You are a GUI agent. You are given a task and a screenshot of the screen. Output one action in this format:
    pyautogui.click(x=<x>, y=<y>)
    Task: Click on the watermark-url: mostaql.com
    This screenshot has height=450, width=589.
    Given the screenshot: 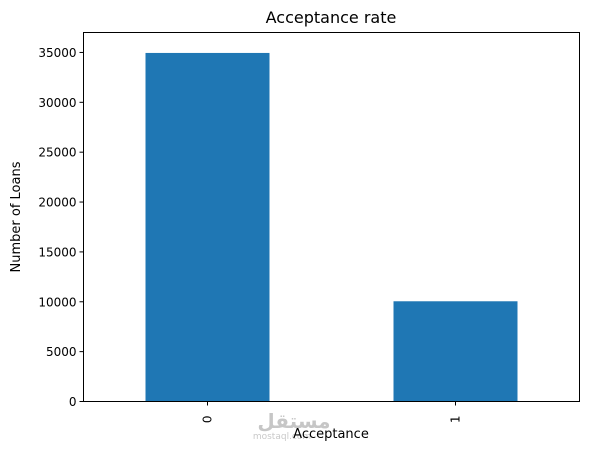 What is the action you would take?
    pyautogui.click(x=282, y=437)
    